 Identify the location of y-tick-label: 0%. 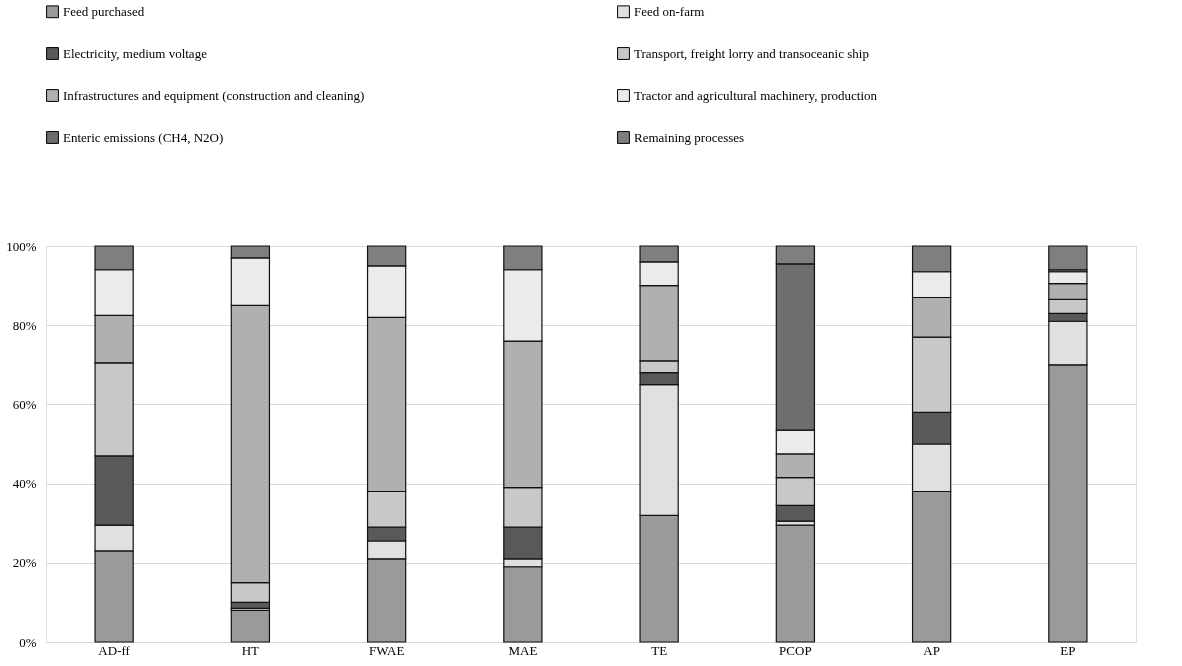
(28, 642).